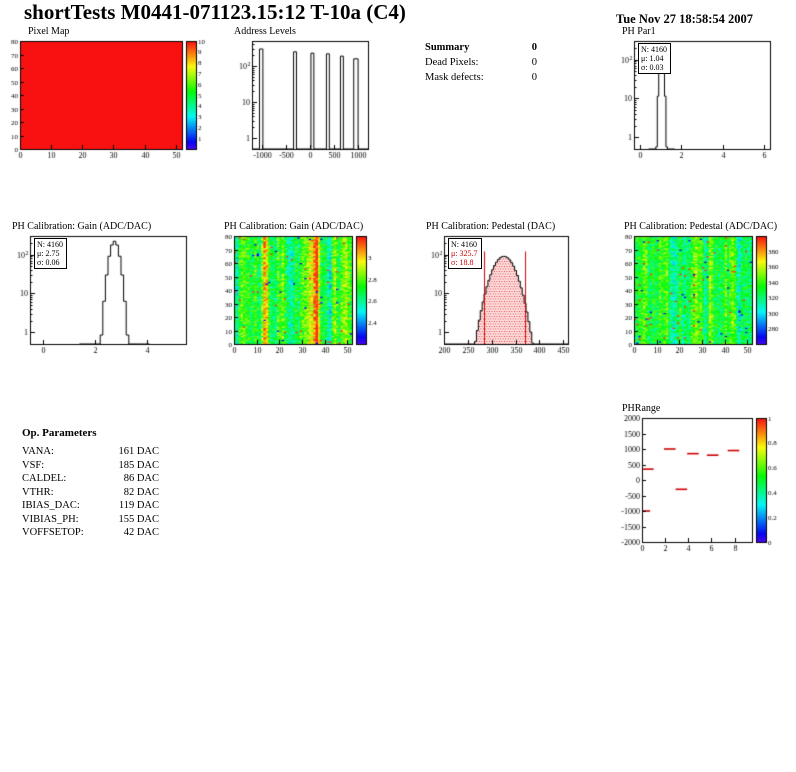 This screenshot has height=772, width=796. I want to click on stats-mean: μ: 325.7, so click(464, 253).